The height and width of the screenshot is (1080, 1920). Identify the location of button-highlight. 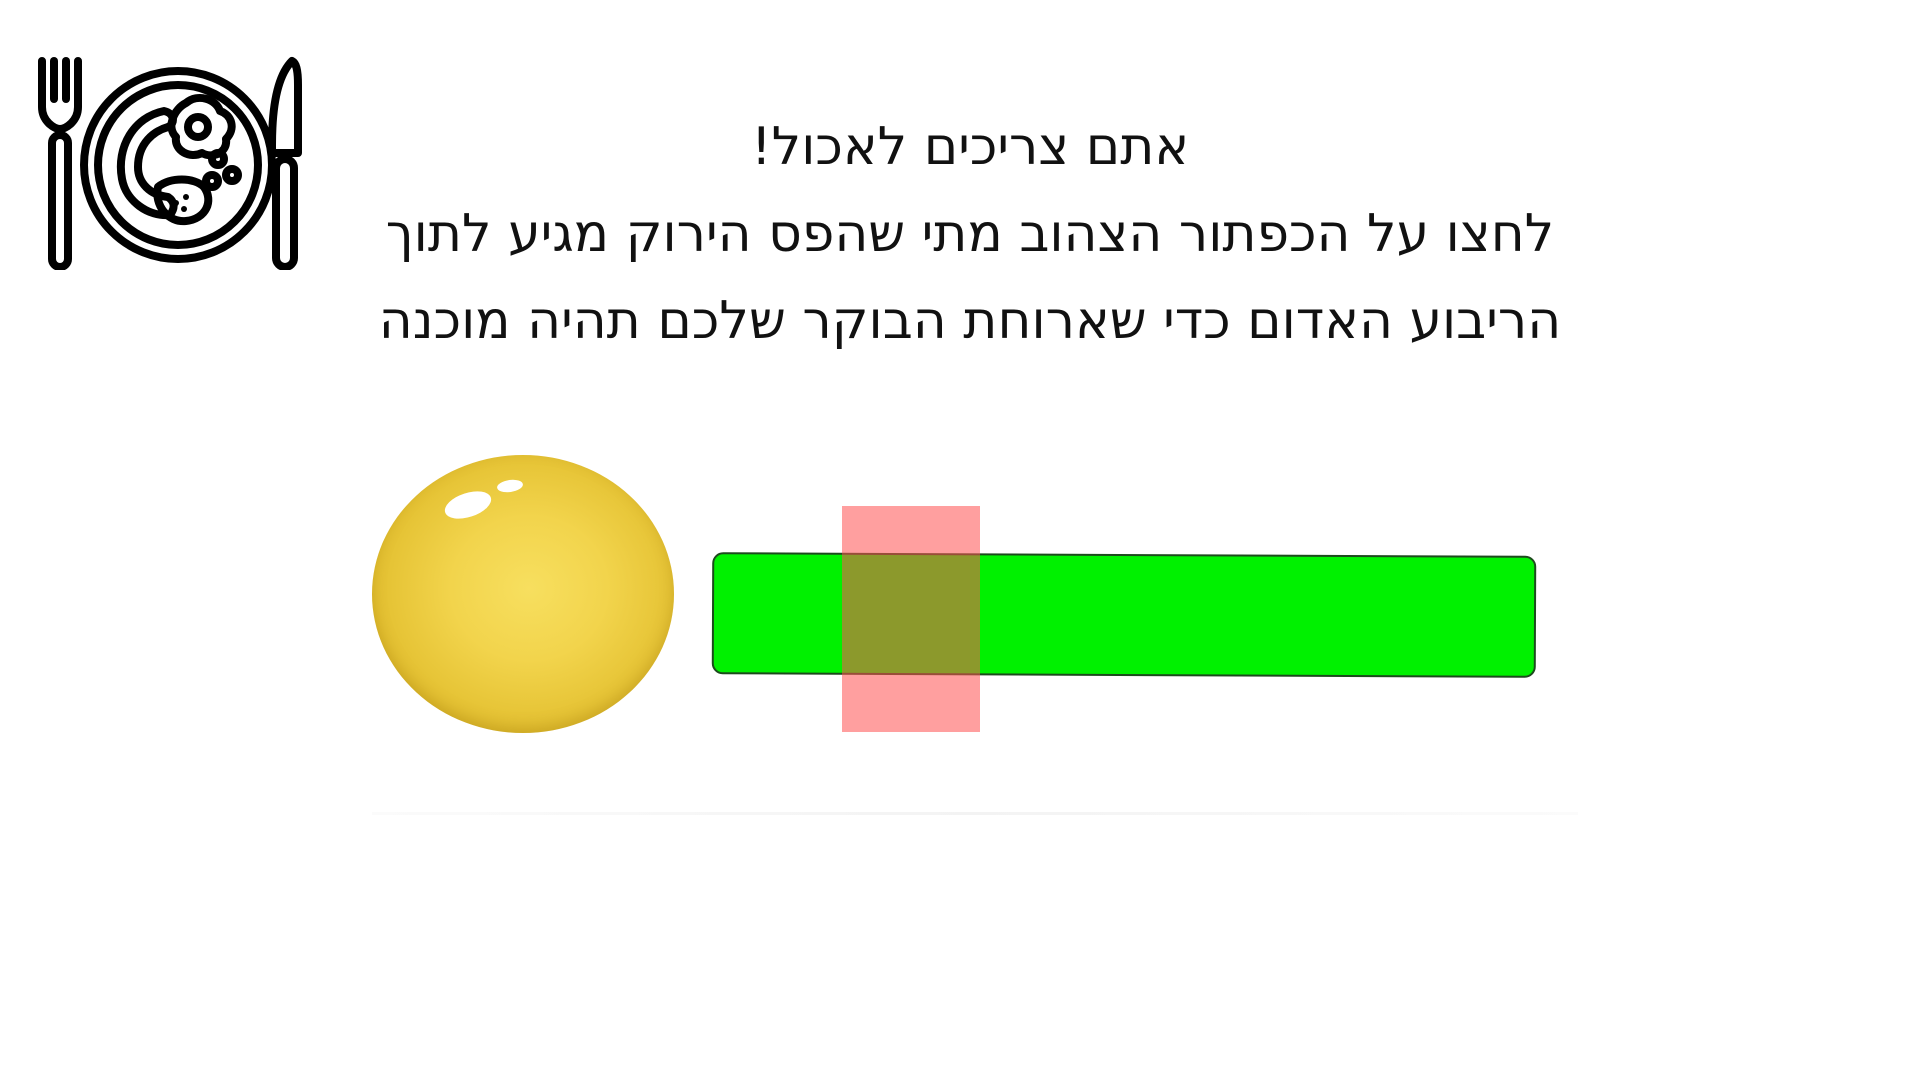
(468, 505).